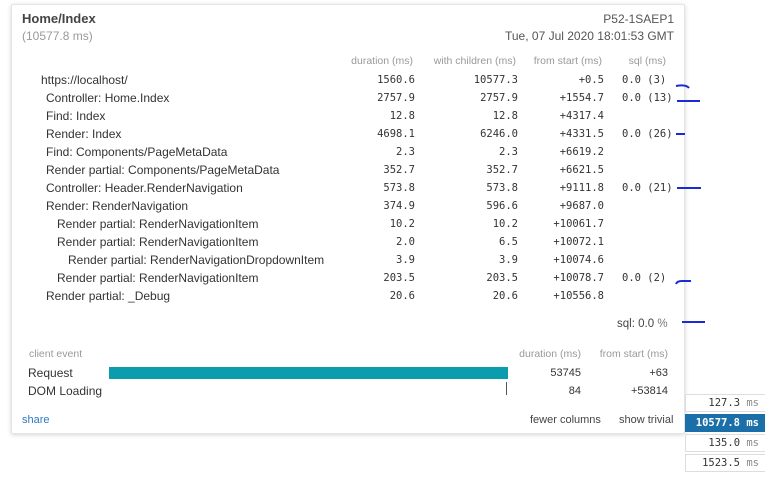 The image size is (765, 480). I want to click on timing-with-children: 10.2, so click(505, 224).